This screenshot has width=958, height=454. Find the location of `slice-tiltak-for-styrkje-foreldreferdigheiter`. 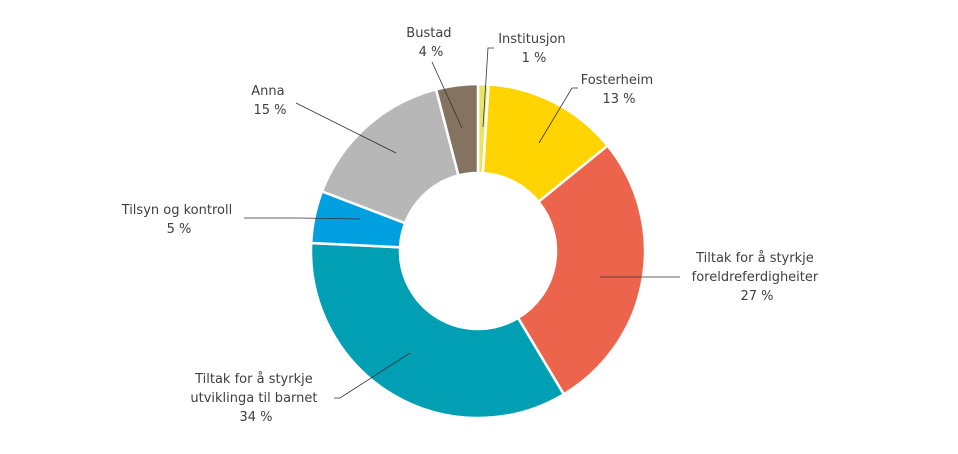

slice-tiltak-for-styrkje-foreldreferdigheiter is located at coordinates (581, 269).